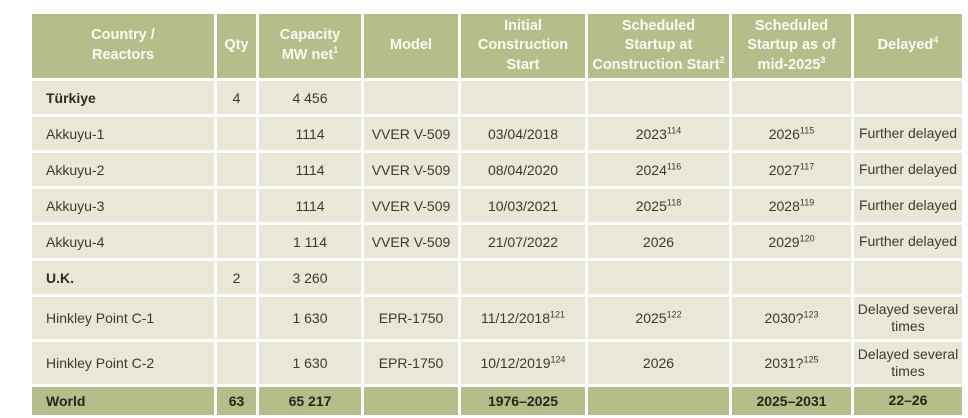 The height and width of the screenshot is (418, 968). What do you see at coordinates (236, 97) in the screenshot?
I see `cell-qty: 4` at bounding box center [236, 97].